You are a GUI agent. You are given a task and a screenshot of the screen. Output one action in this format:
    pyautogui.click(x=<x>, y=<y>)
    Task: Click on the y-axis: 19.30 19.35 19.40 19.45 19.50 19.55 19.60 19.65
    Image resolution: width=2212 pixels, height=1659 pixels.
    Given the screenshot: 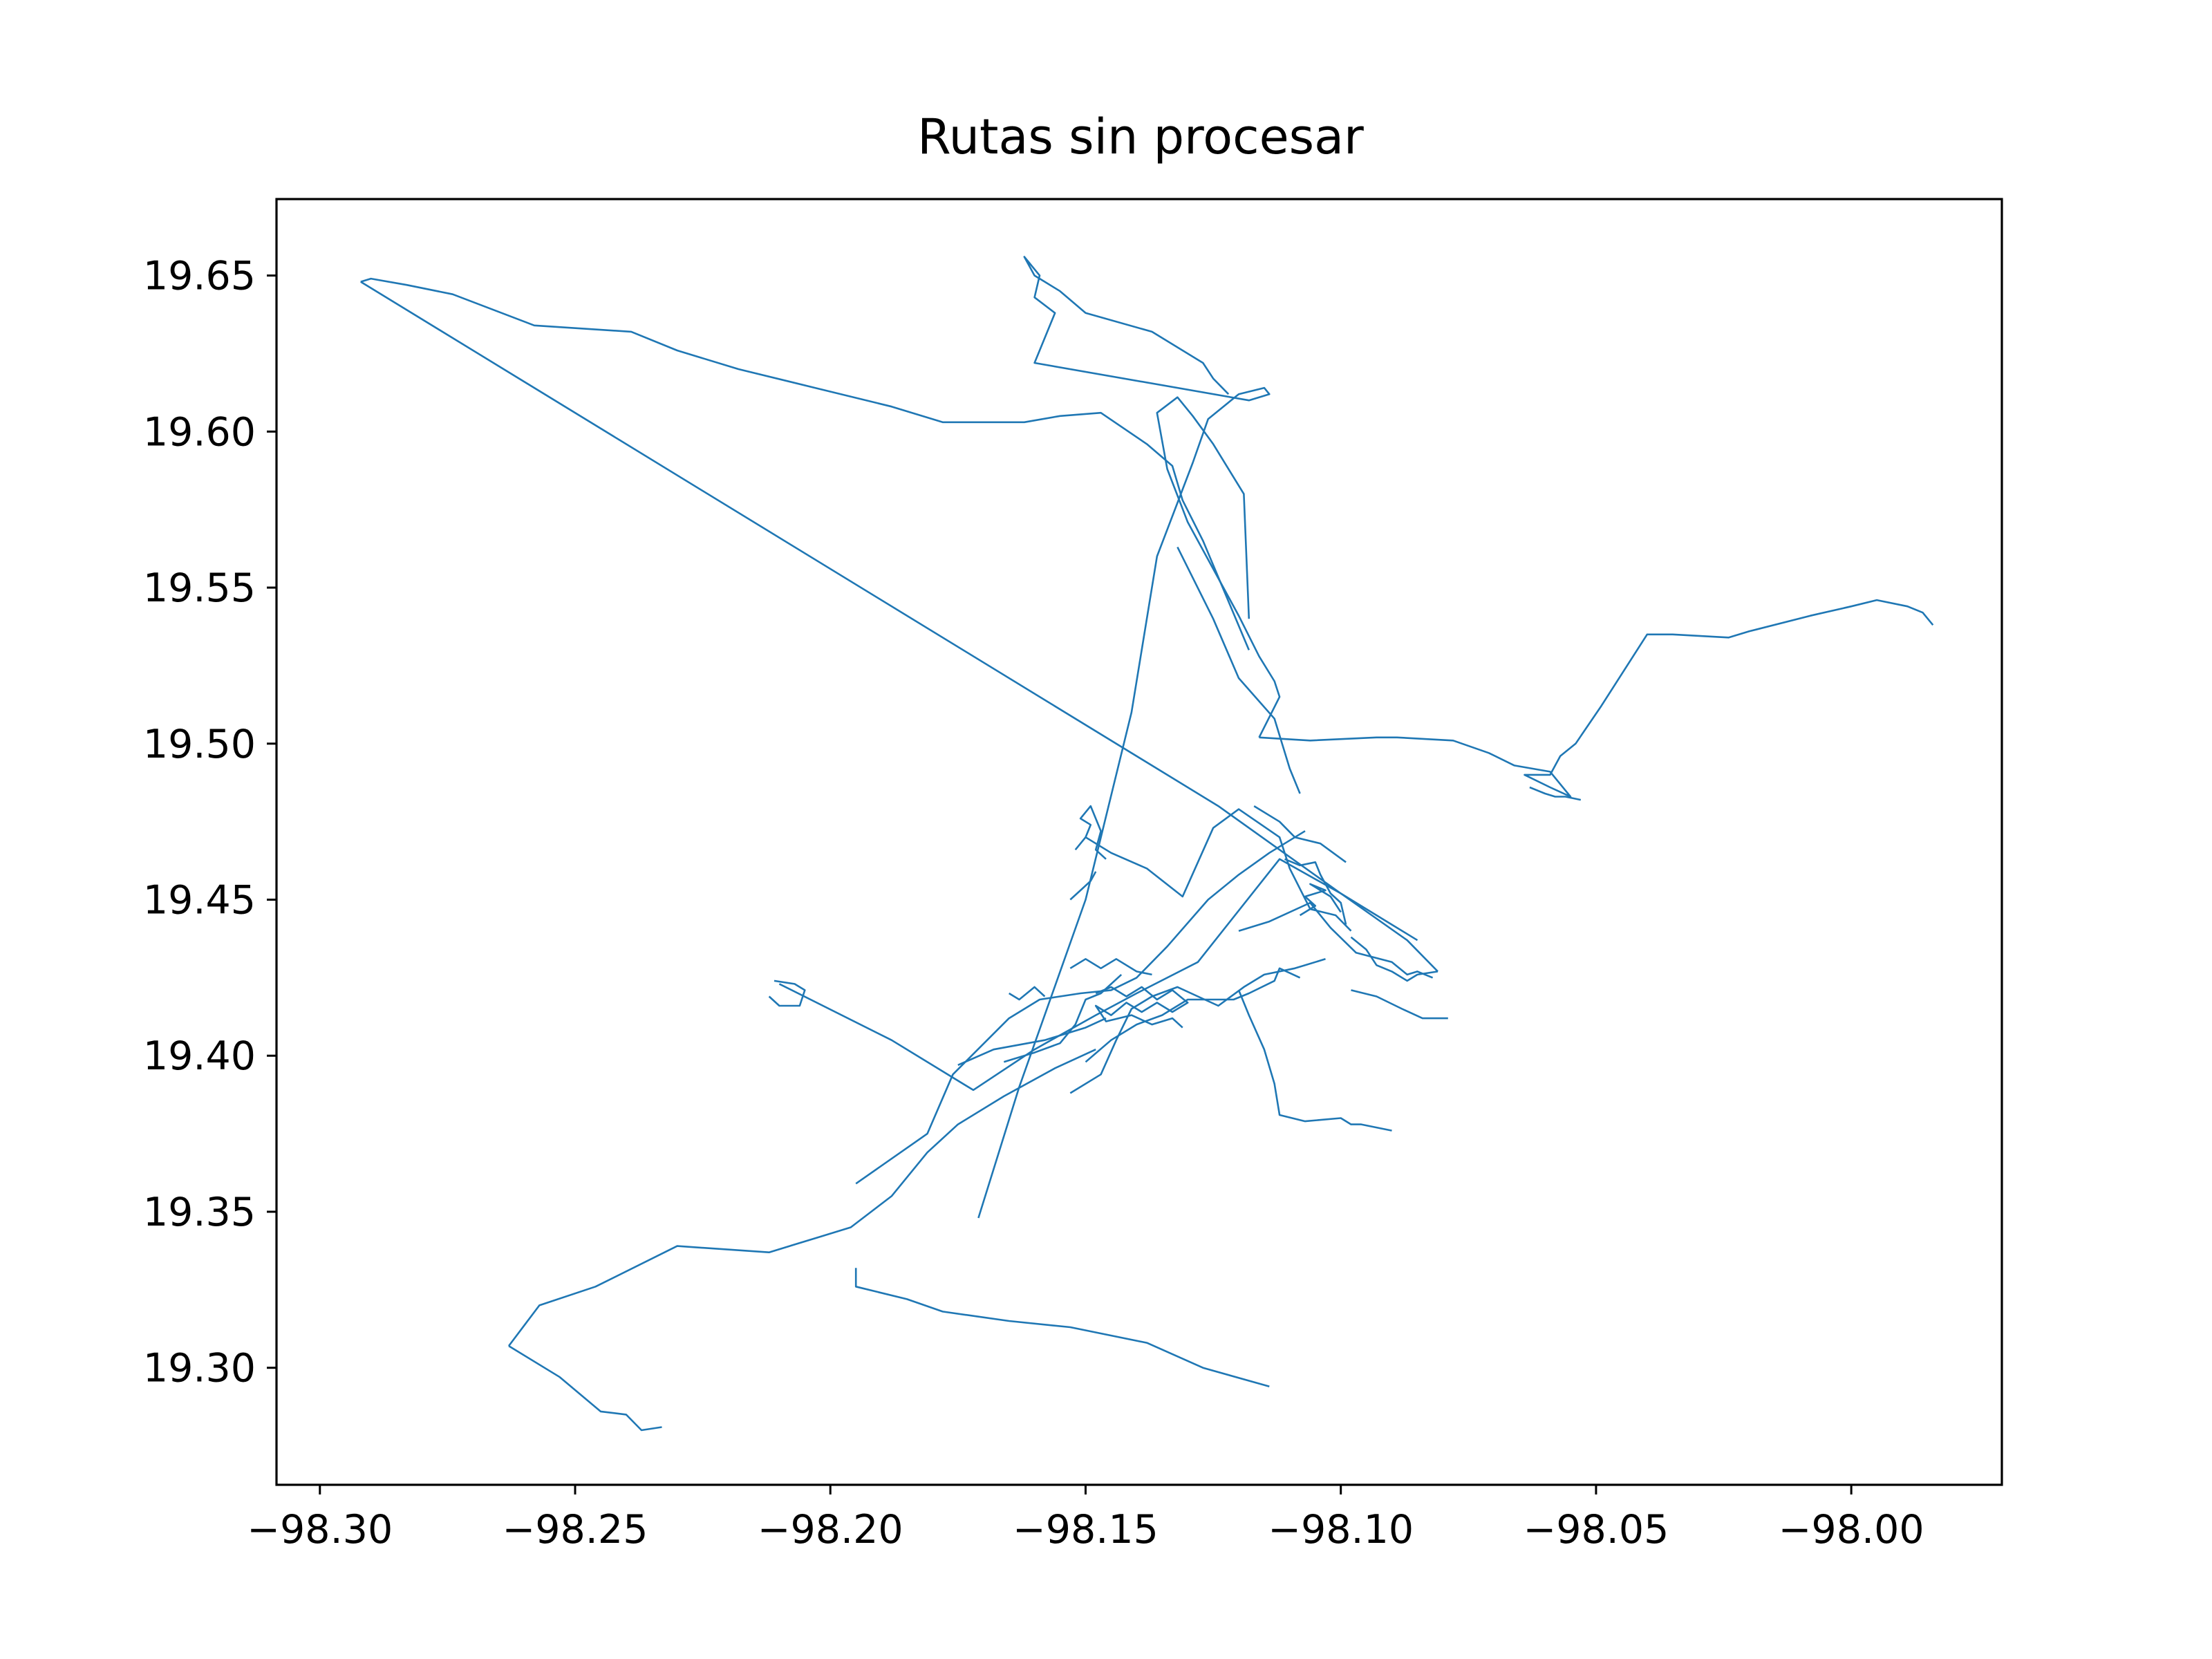 What is the action you would take?
    pyautogui.click(x=209, y=822)
    